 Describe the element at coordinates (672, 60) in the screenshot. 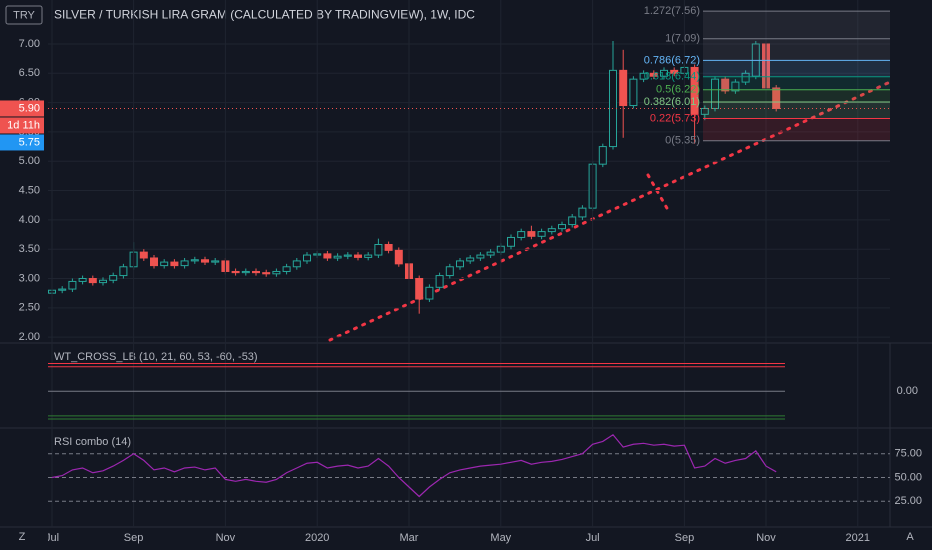

I see `fib-label: 0.786(6.72)` at that location.